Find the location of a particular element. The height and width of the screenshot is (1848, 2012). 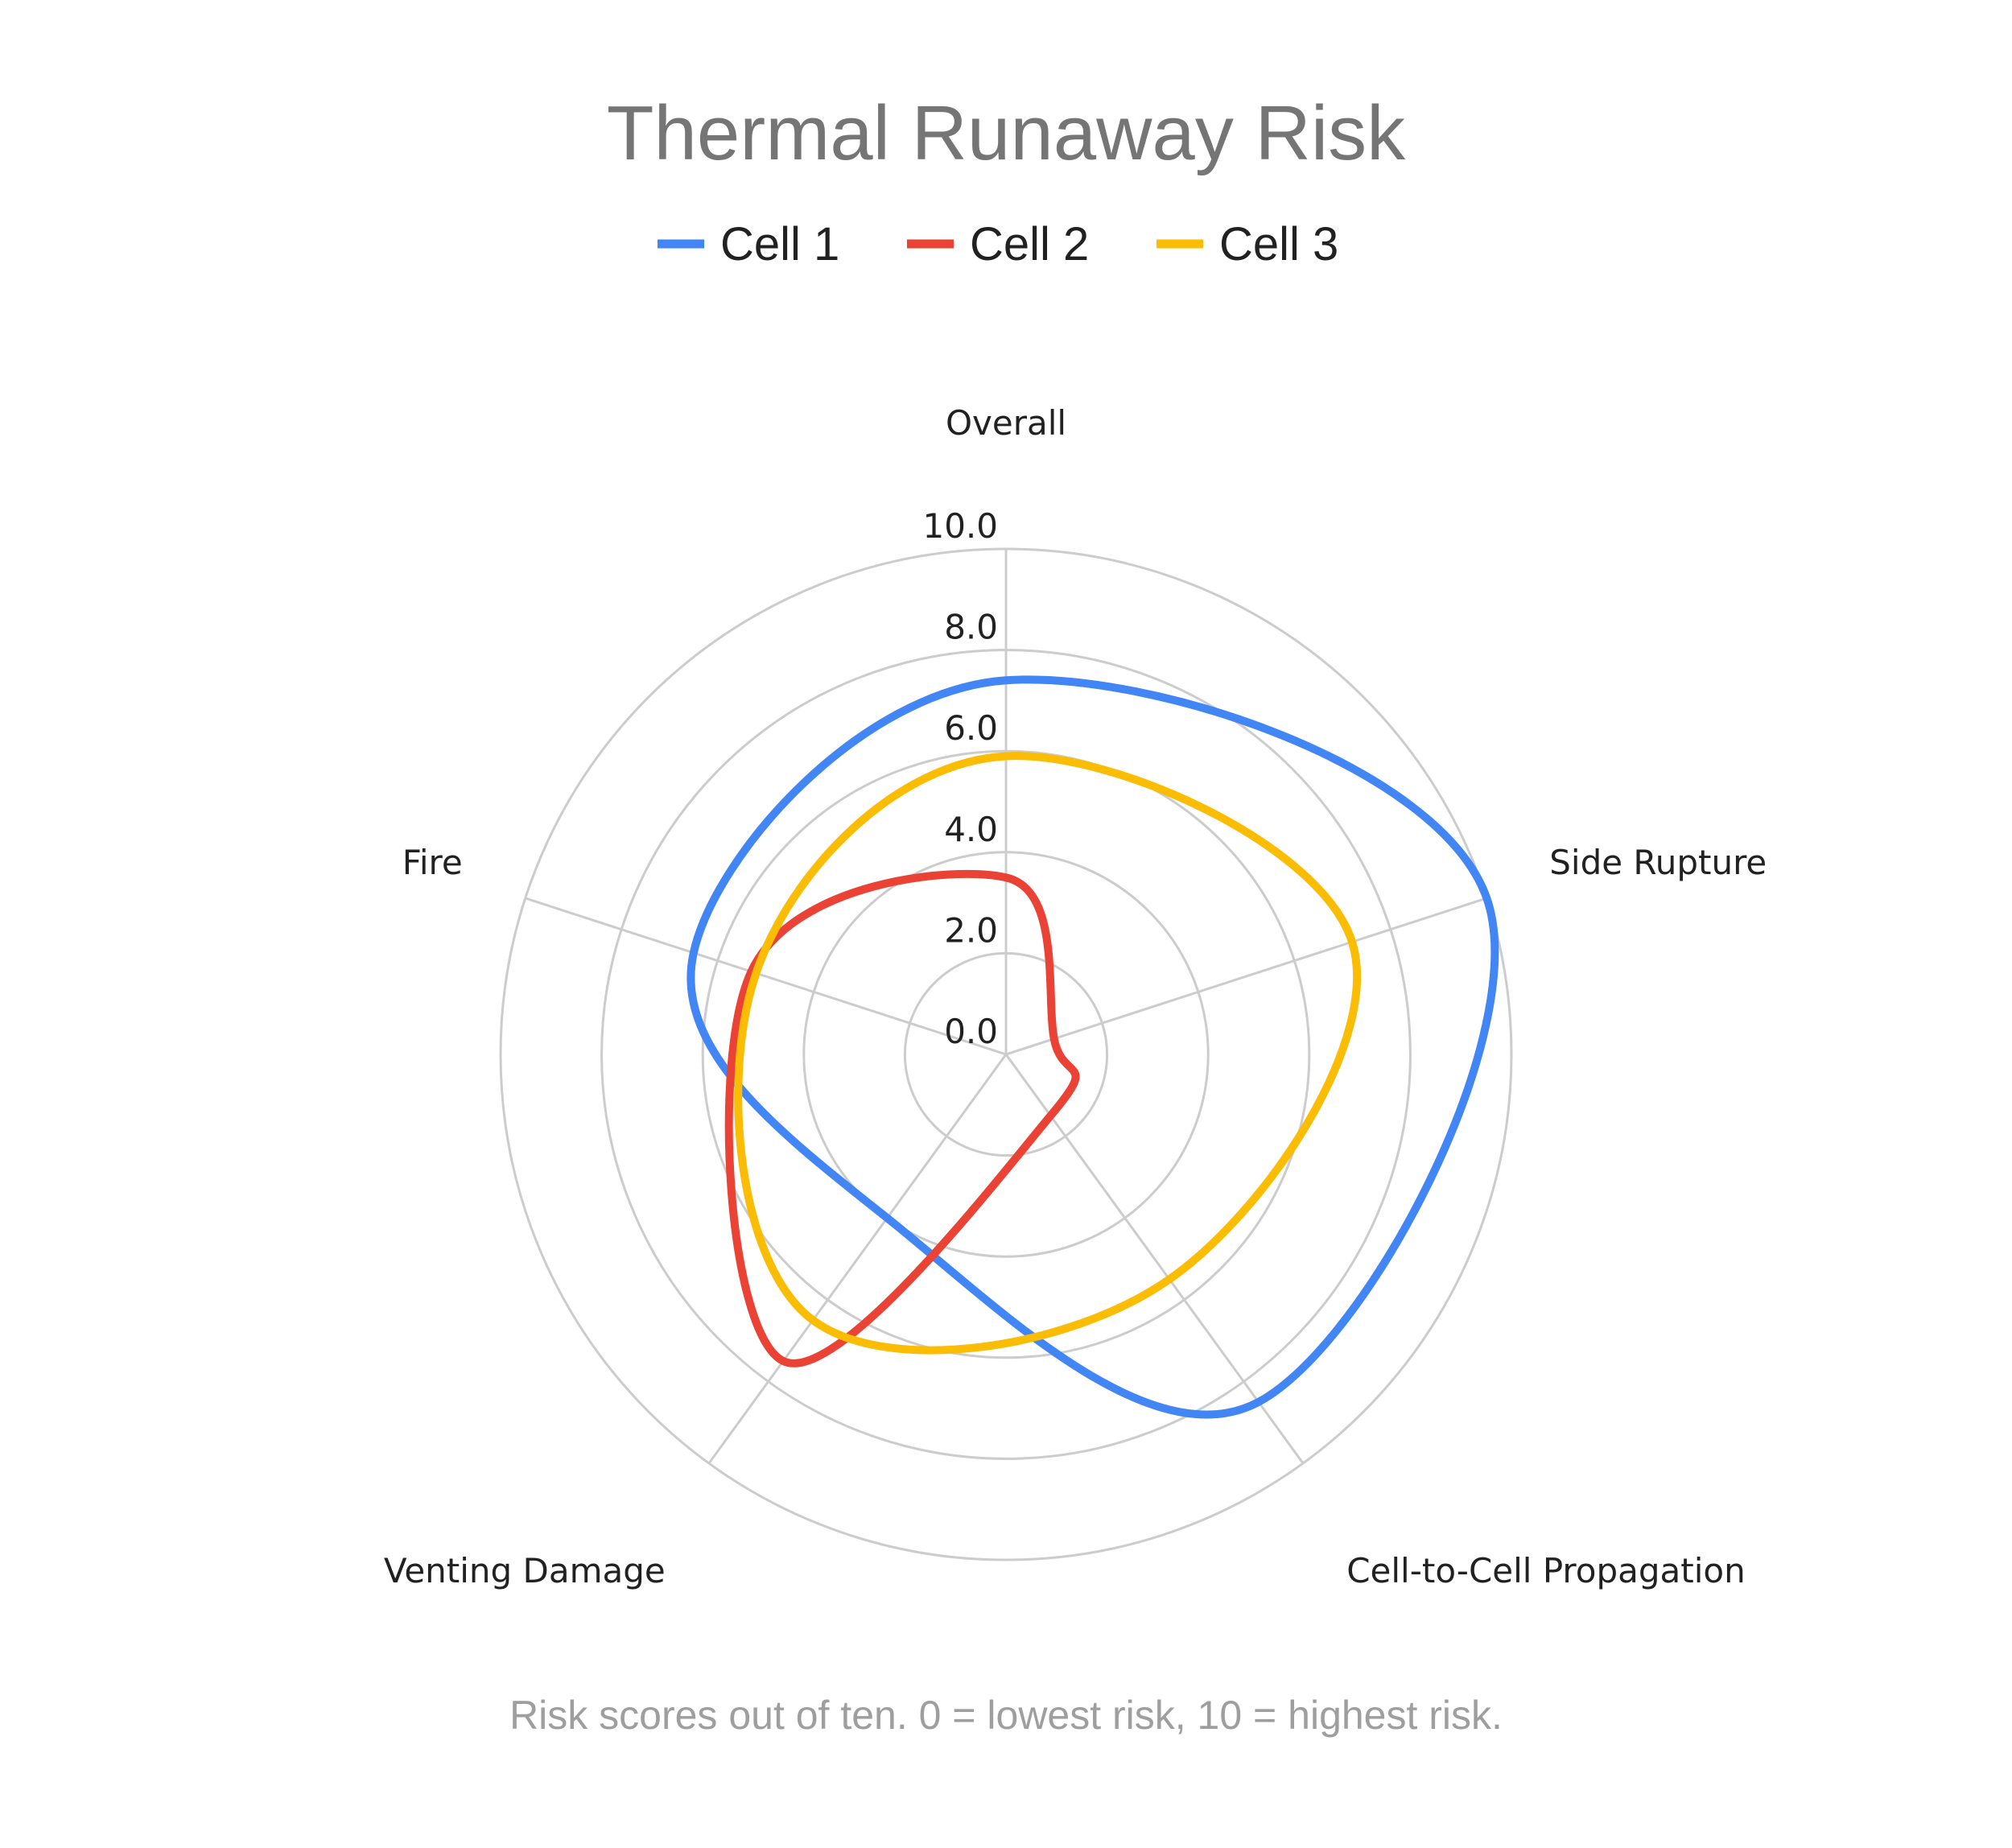

category-label-0: Overall is located at coordinates (1006, 423).